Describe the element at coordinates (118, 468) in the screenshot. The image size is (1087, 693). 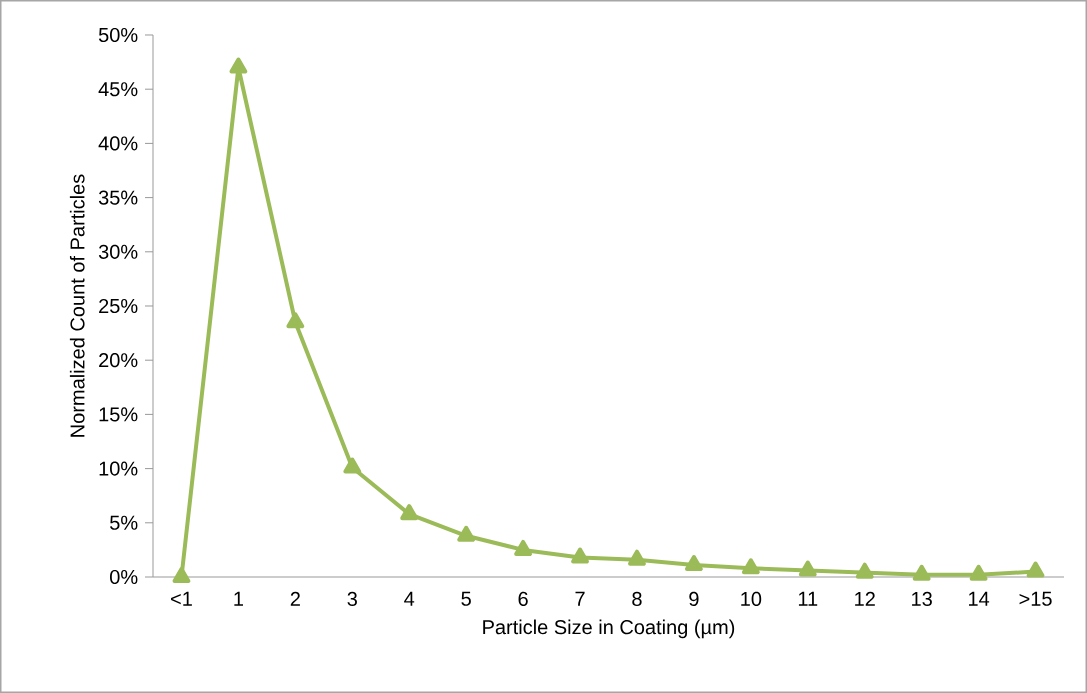
I see `y-tick-label: 10%` at that location.